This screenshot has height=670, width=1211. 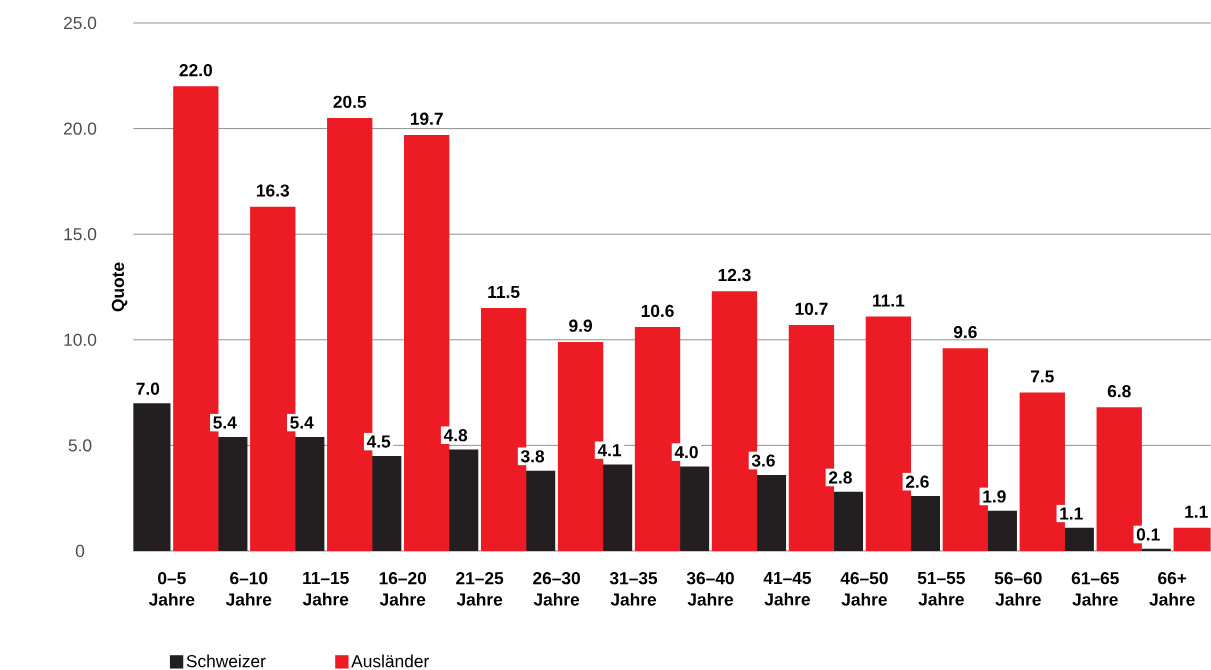 I want to click on data-label: 11.5, so click(x=504, y=292).